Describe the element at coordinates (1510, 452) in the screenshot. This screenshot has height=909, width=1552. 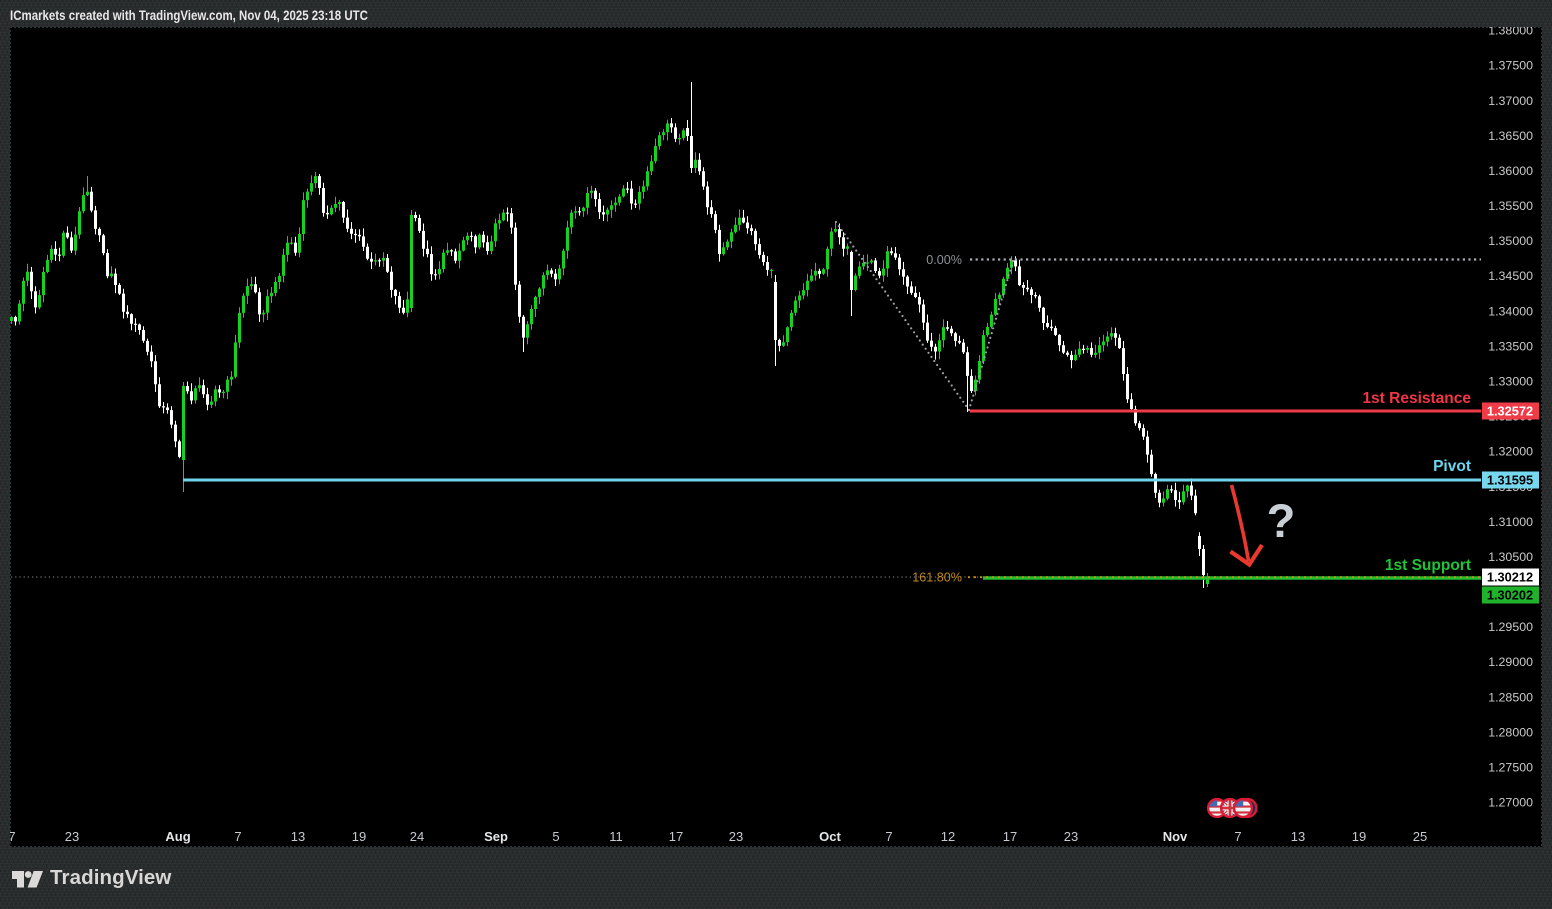
I see `svg-text: 1.32000` at that location.